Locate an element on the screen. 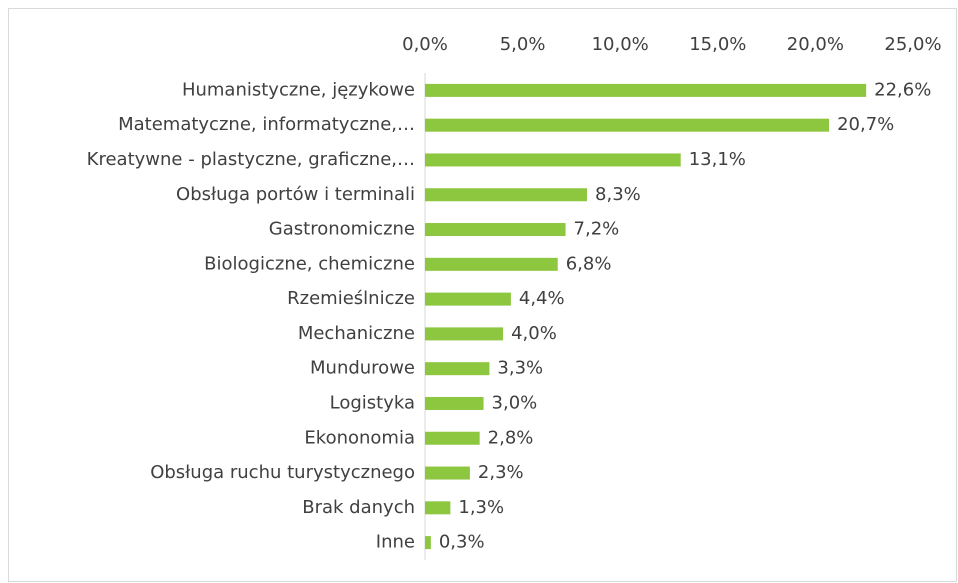  y-tick-label: Gastronomiczne is located at coordinates (342, 229).